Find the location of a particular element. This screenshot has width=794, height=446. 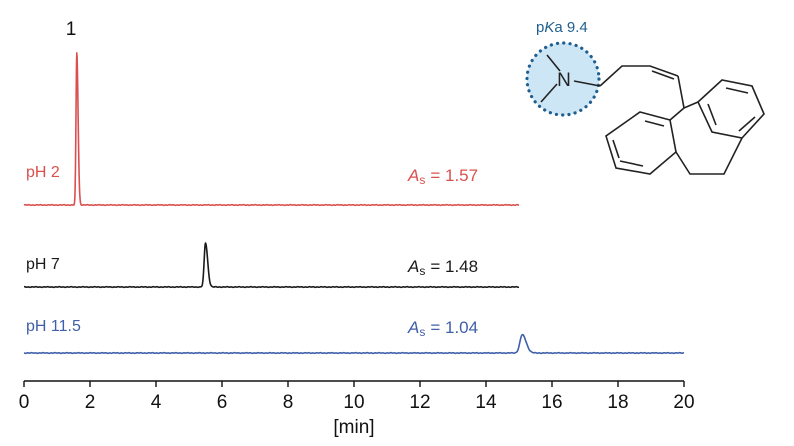

x-tick-label-12: 12 is located at coordinates (419, 402).